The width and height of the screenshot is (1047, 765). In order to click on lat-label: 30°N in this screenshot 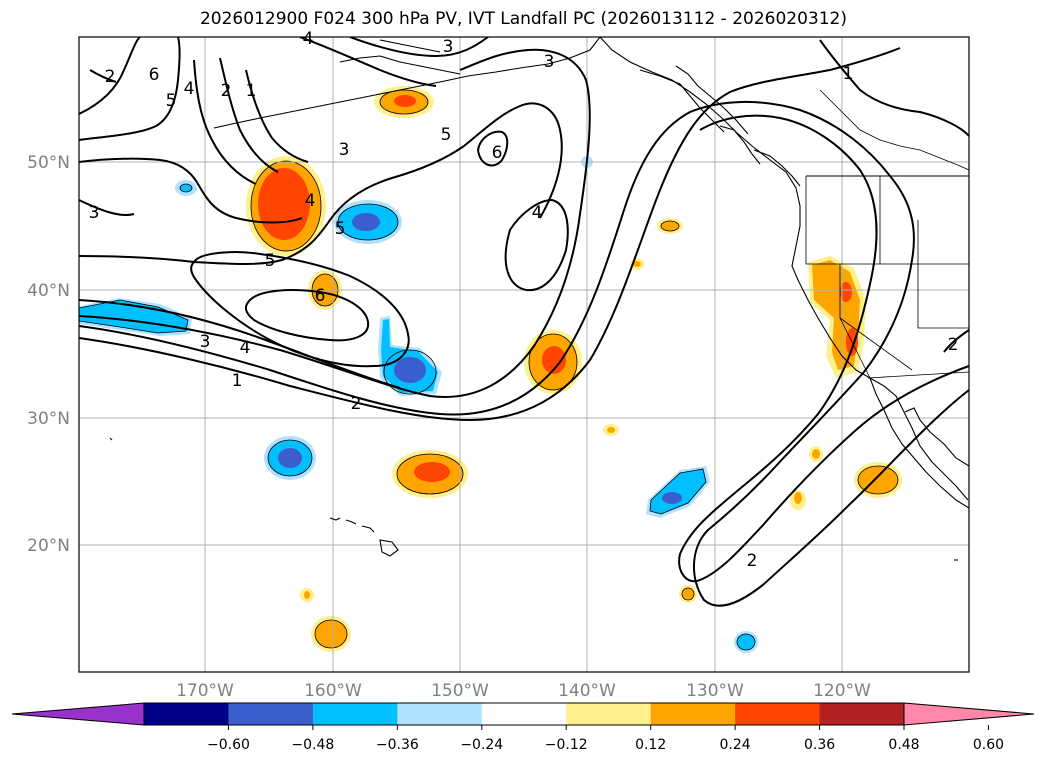, I will do `click(48, 419)`.